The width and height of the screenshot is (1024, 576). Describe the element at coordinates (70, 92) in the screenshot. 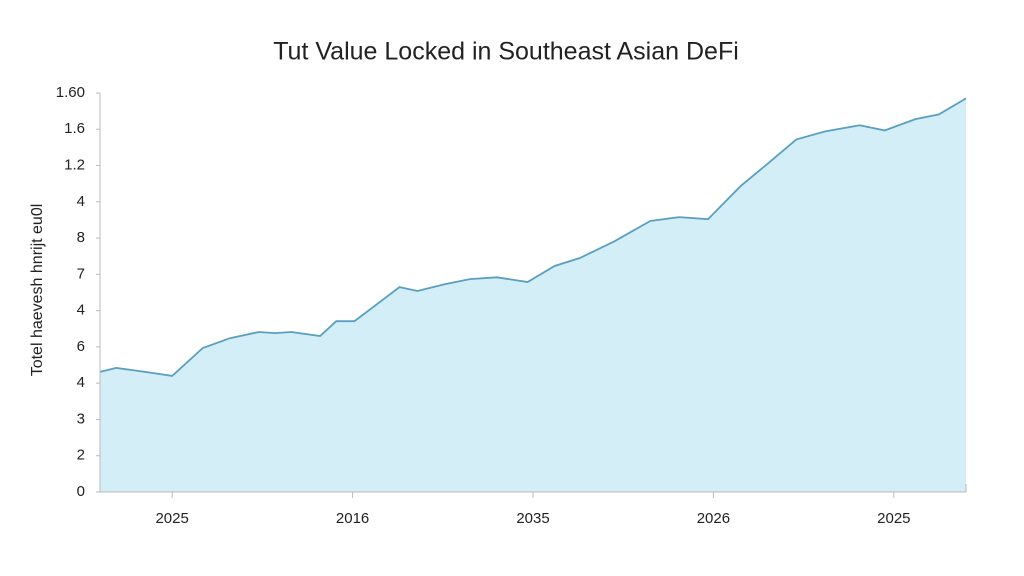

I see `y-tick-label: 1.60` at that location.